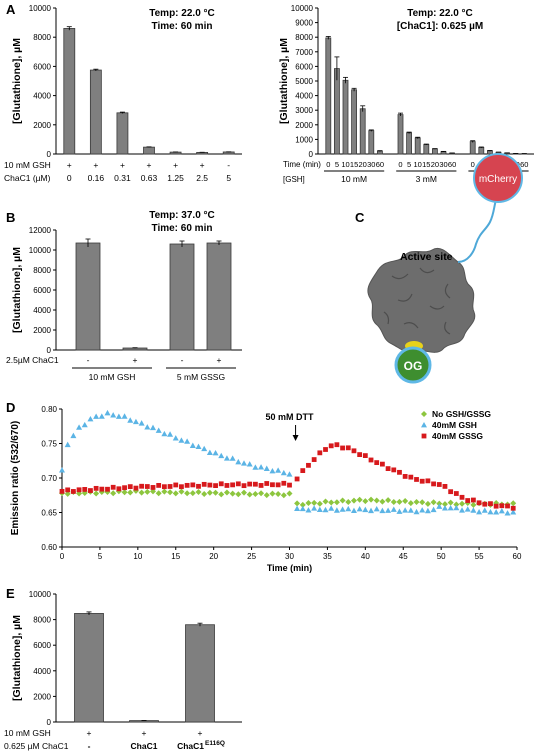 The image size is (538, 755). I want to click on y-tick-label: 10000, so click(40, 594).